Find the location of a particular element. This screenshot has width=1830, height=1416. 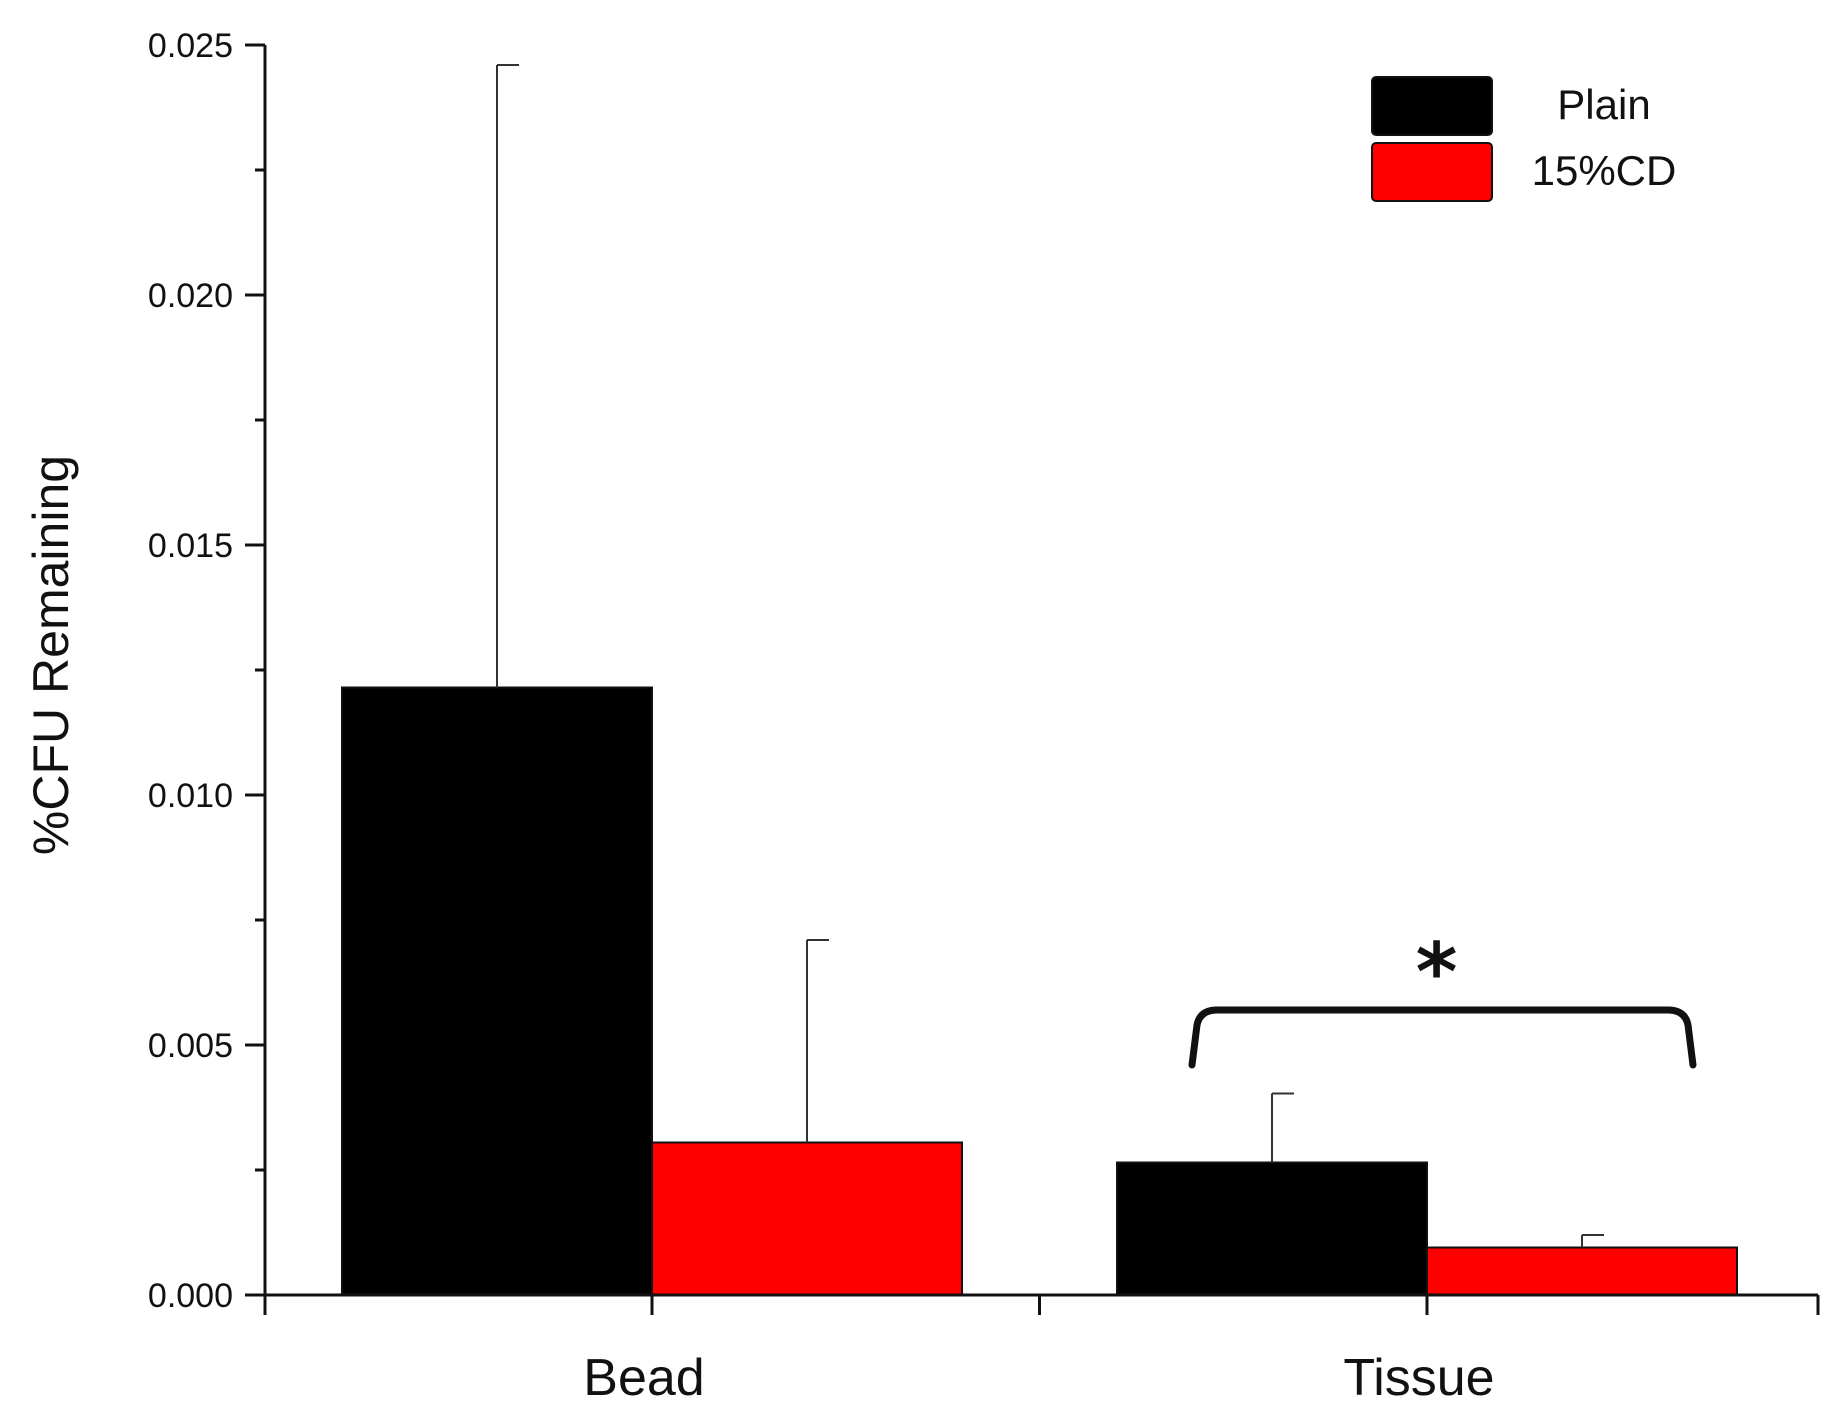

y-tick-label: 0.000 is located at coordinates (190, 1296).